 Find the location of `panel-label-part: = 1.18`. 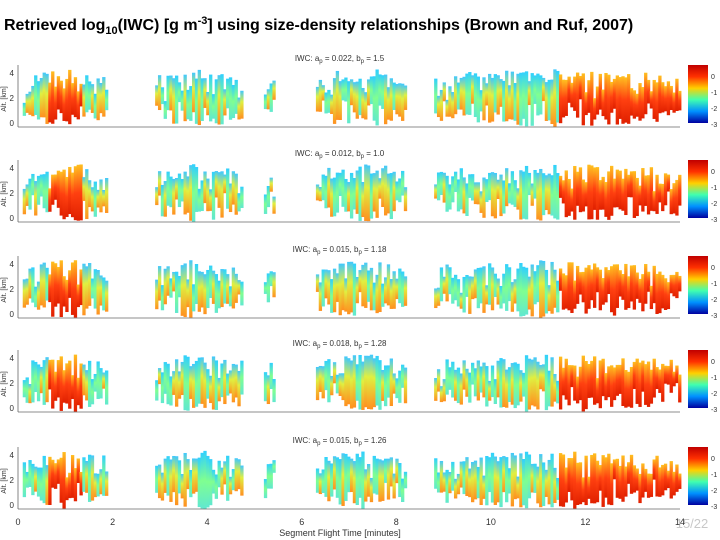

panel-label-part: = 1.18 is located at coordinates (374, 249).